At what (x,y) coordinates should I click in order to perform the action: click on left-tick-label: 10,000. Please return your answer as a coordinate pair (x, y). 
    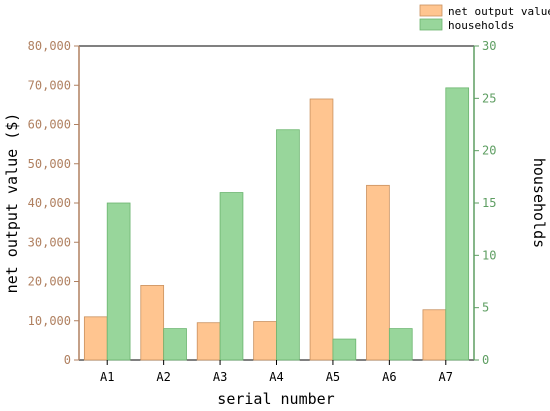
    Looking at the image, I should click on (49, 321).